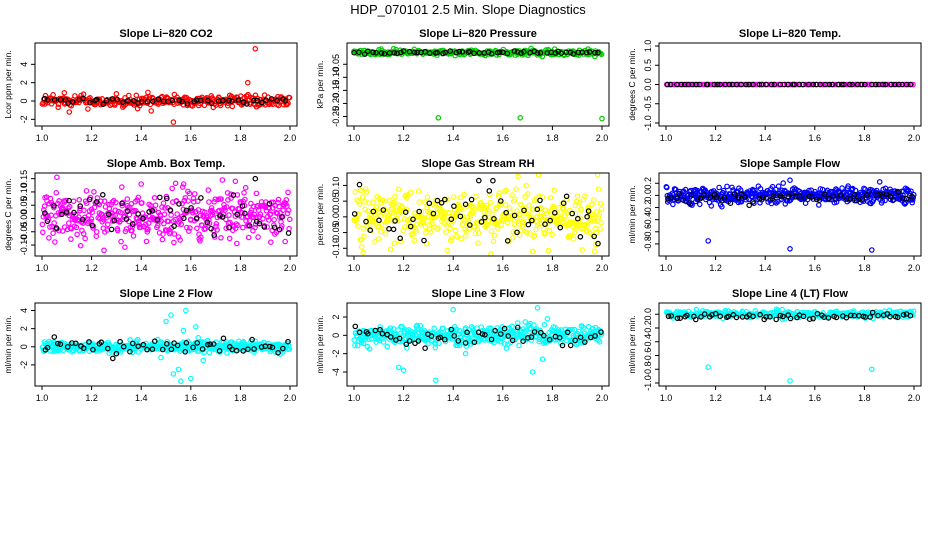  Describe the element at coordinates (27, 338) in the screenshot. I see `y-axis: -2 0 2 4` at that location.